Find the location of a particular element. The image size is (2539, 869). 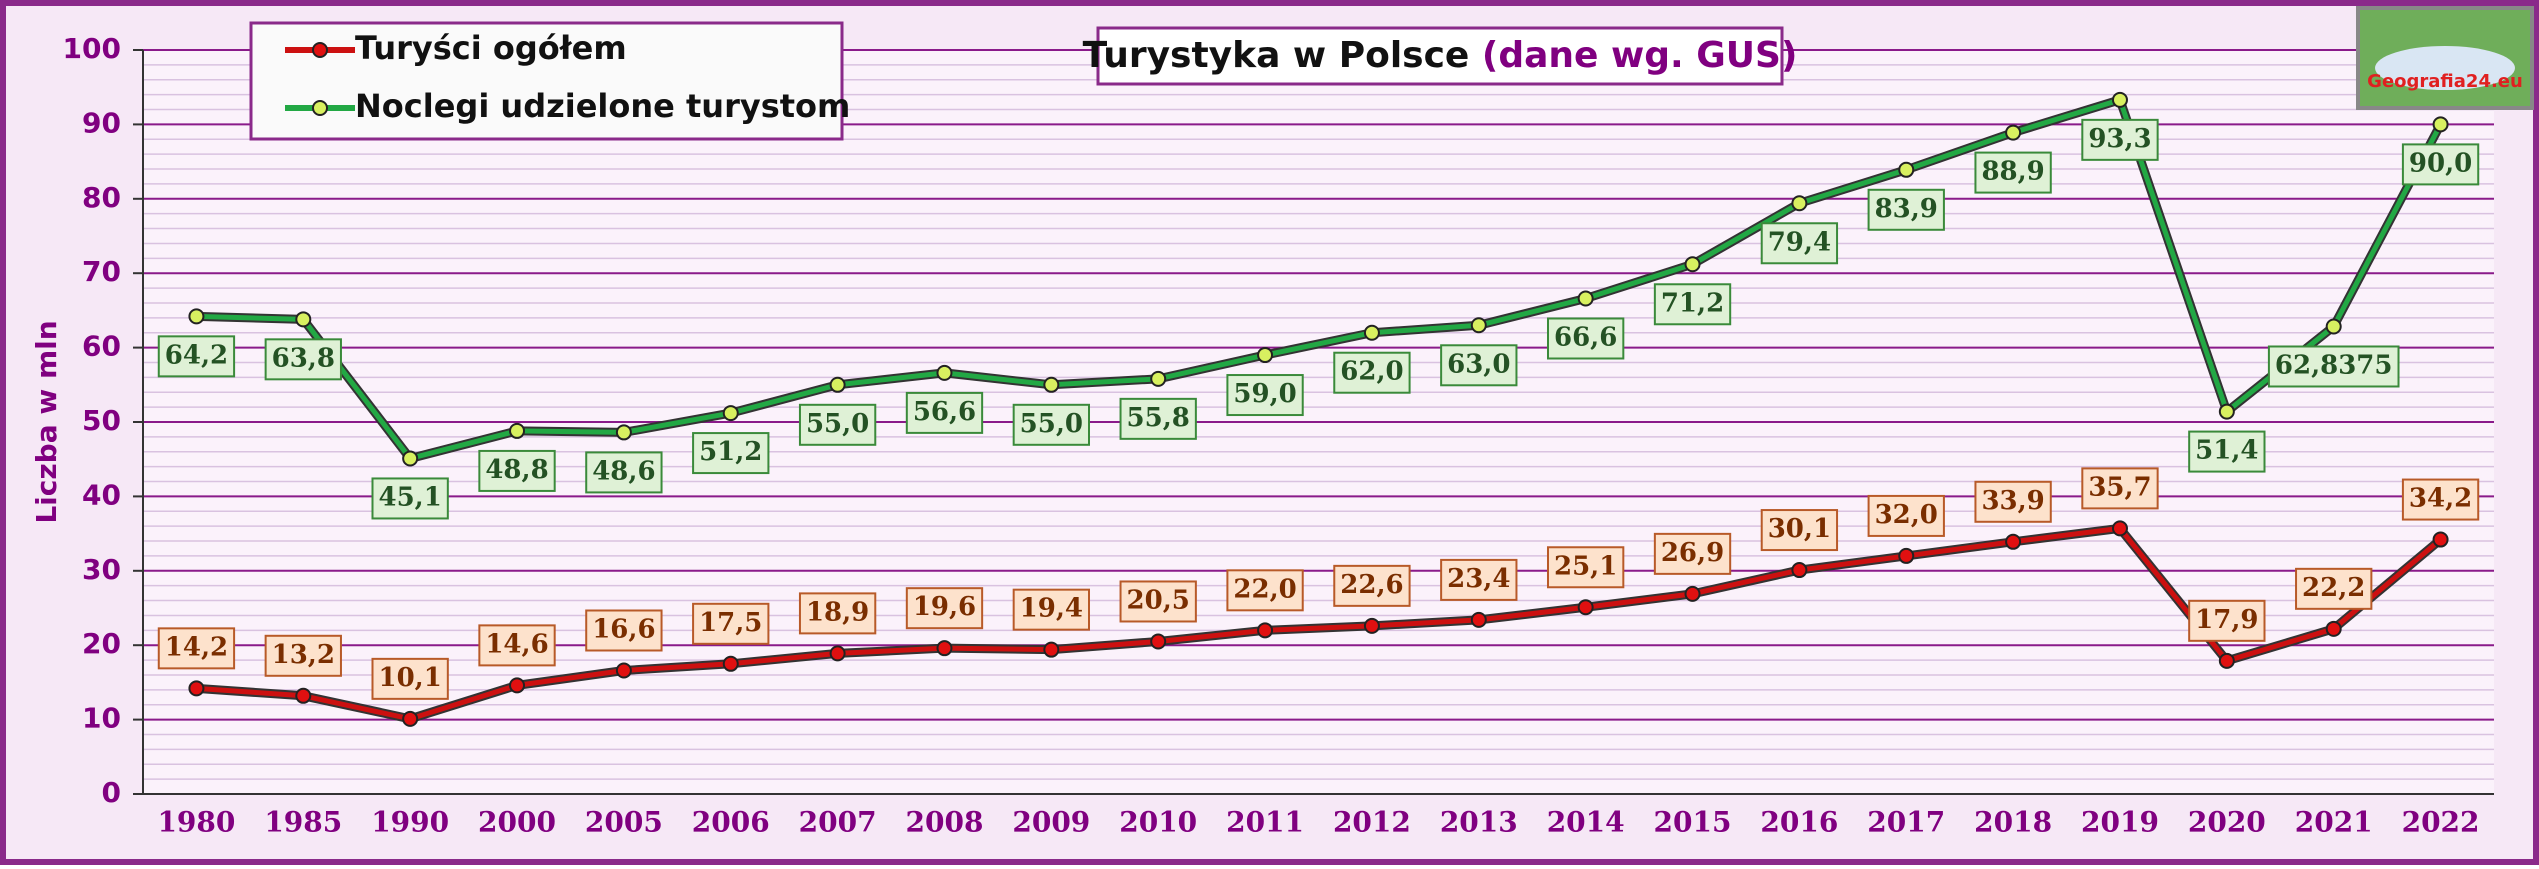

data-label: 19,4 is located at coordinates (1051, 609).